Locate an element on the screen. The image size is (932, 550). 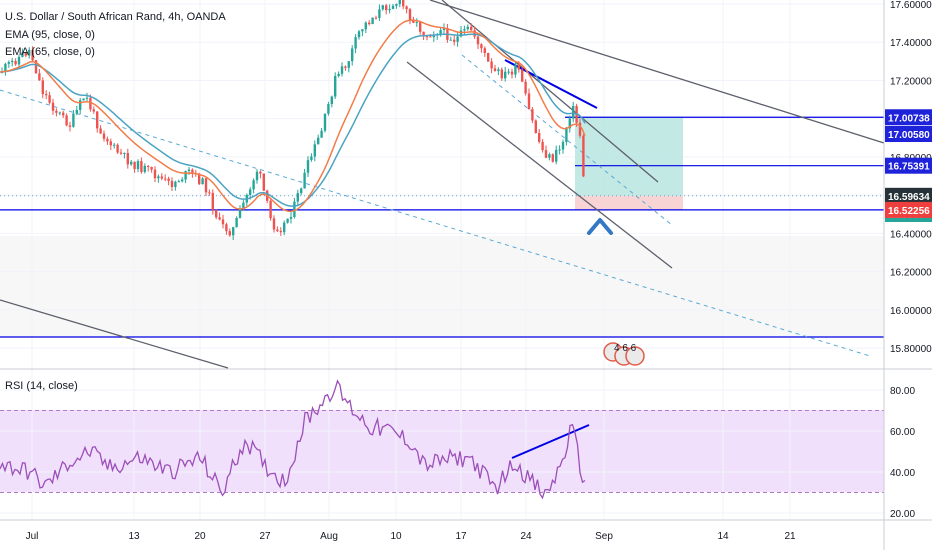
time-axis: Jul 13 20 27 Aug 10 17 24 Sep 14 21 is located at coordinates (411, 536).